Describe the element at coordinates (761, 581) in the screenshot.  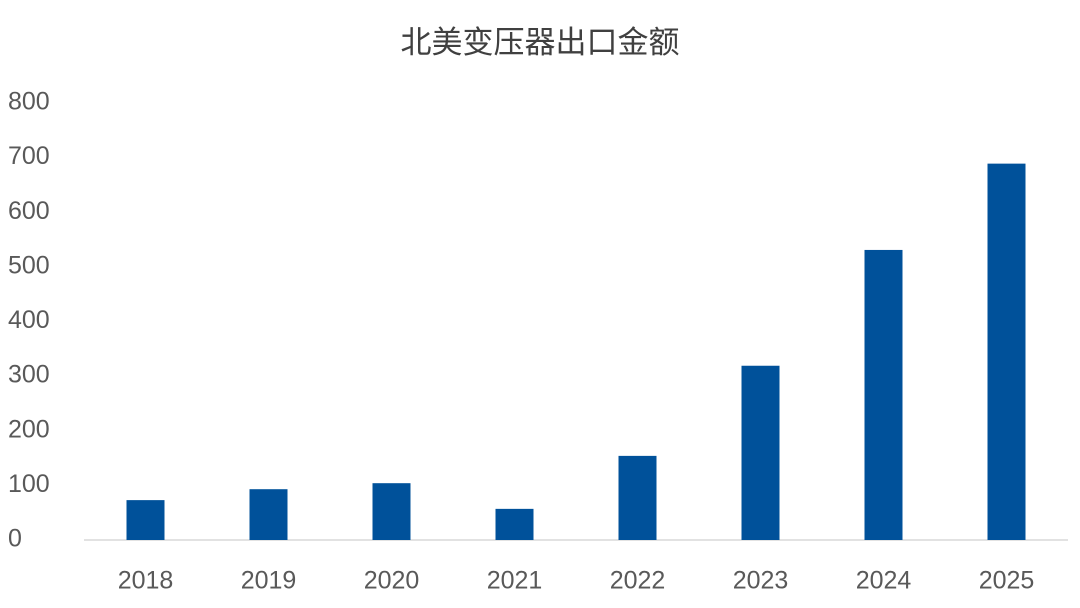
I see `x-tick-label: 2023` at that location.